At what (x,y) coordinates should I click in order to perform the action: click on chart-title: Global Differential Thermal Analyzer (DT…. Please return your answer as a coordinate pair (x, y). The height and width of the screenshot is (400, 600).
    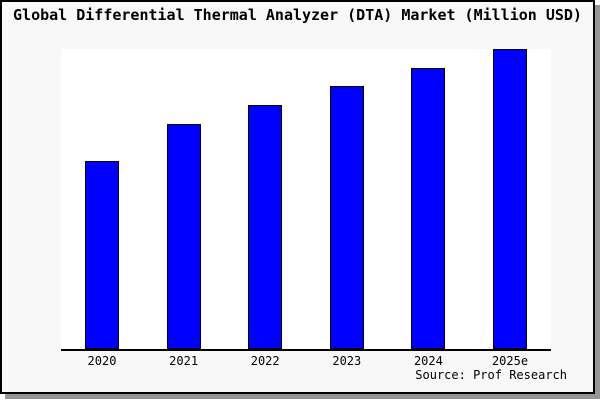
    Looking at the image, I should click on (297, 15).